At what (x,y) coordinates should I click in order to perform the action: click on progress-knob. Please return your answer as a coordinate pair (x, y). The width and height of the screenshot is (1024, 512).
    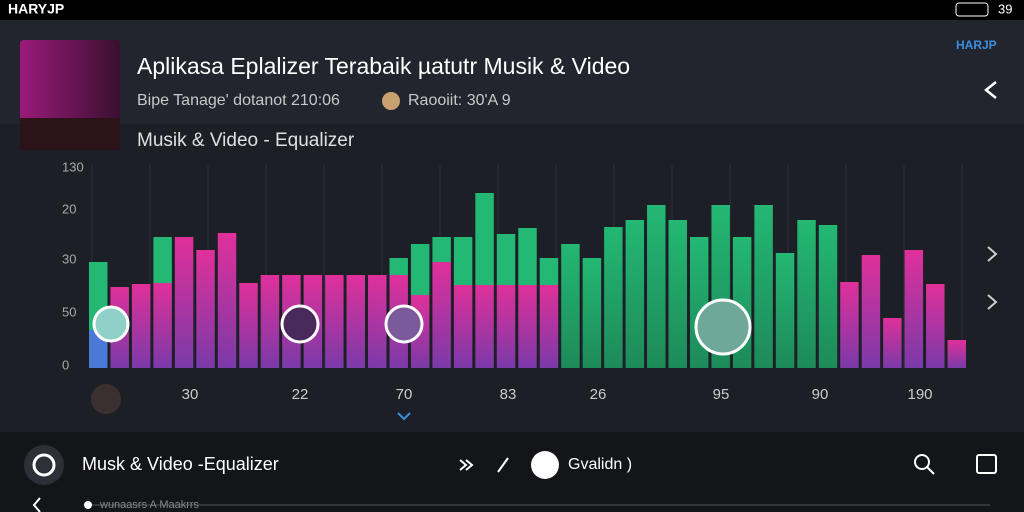
    Looking at the image, I should click on (88, 505).